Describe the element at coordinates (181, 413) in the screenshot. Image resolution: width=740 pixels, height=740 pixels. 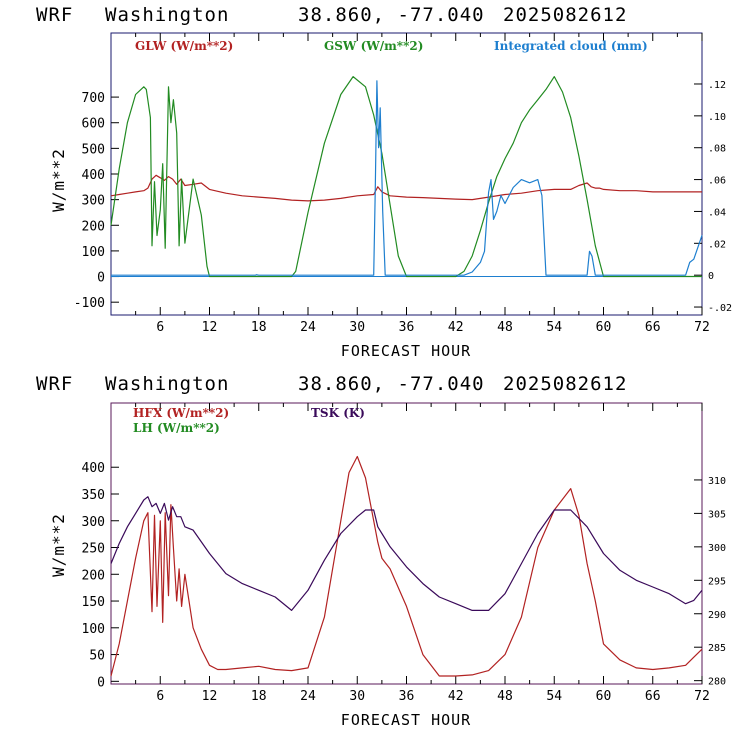
I see `legend-hfx: HFX (W/m**2)` at that location.